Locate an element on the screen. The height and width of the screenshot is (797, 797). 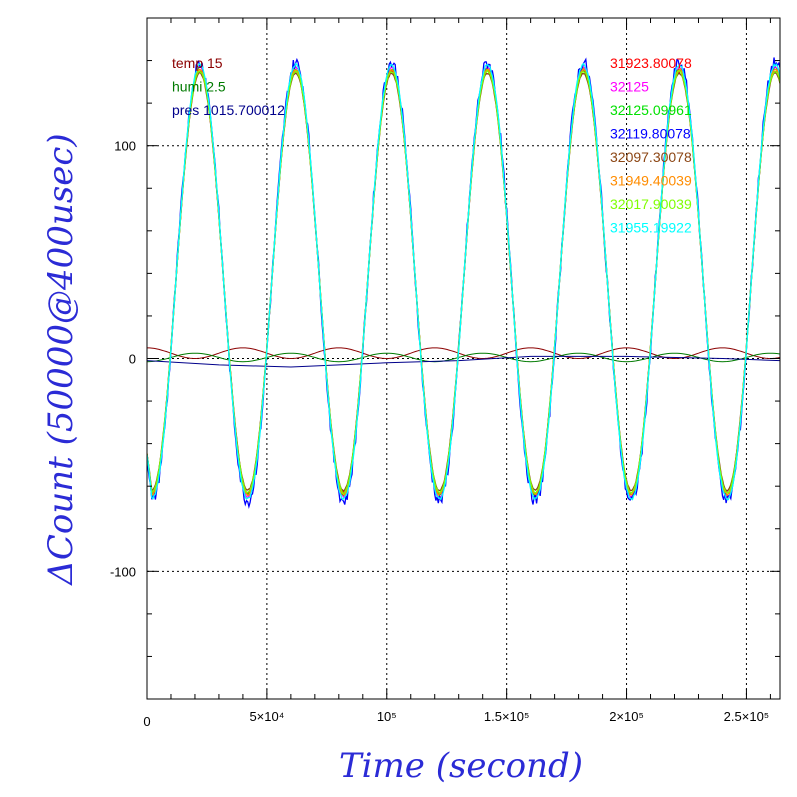
x-tick-label: 0 is located at coordinates (146, 721).